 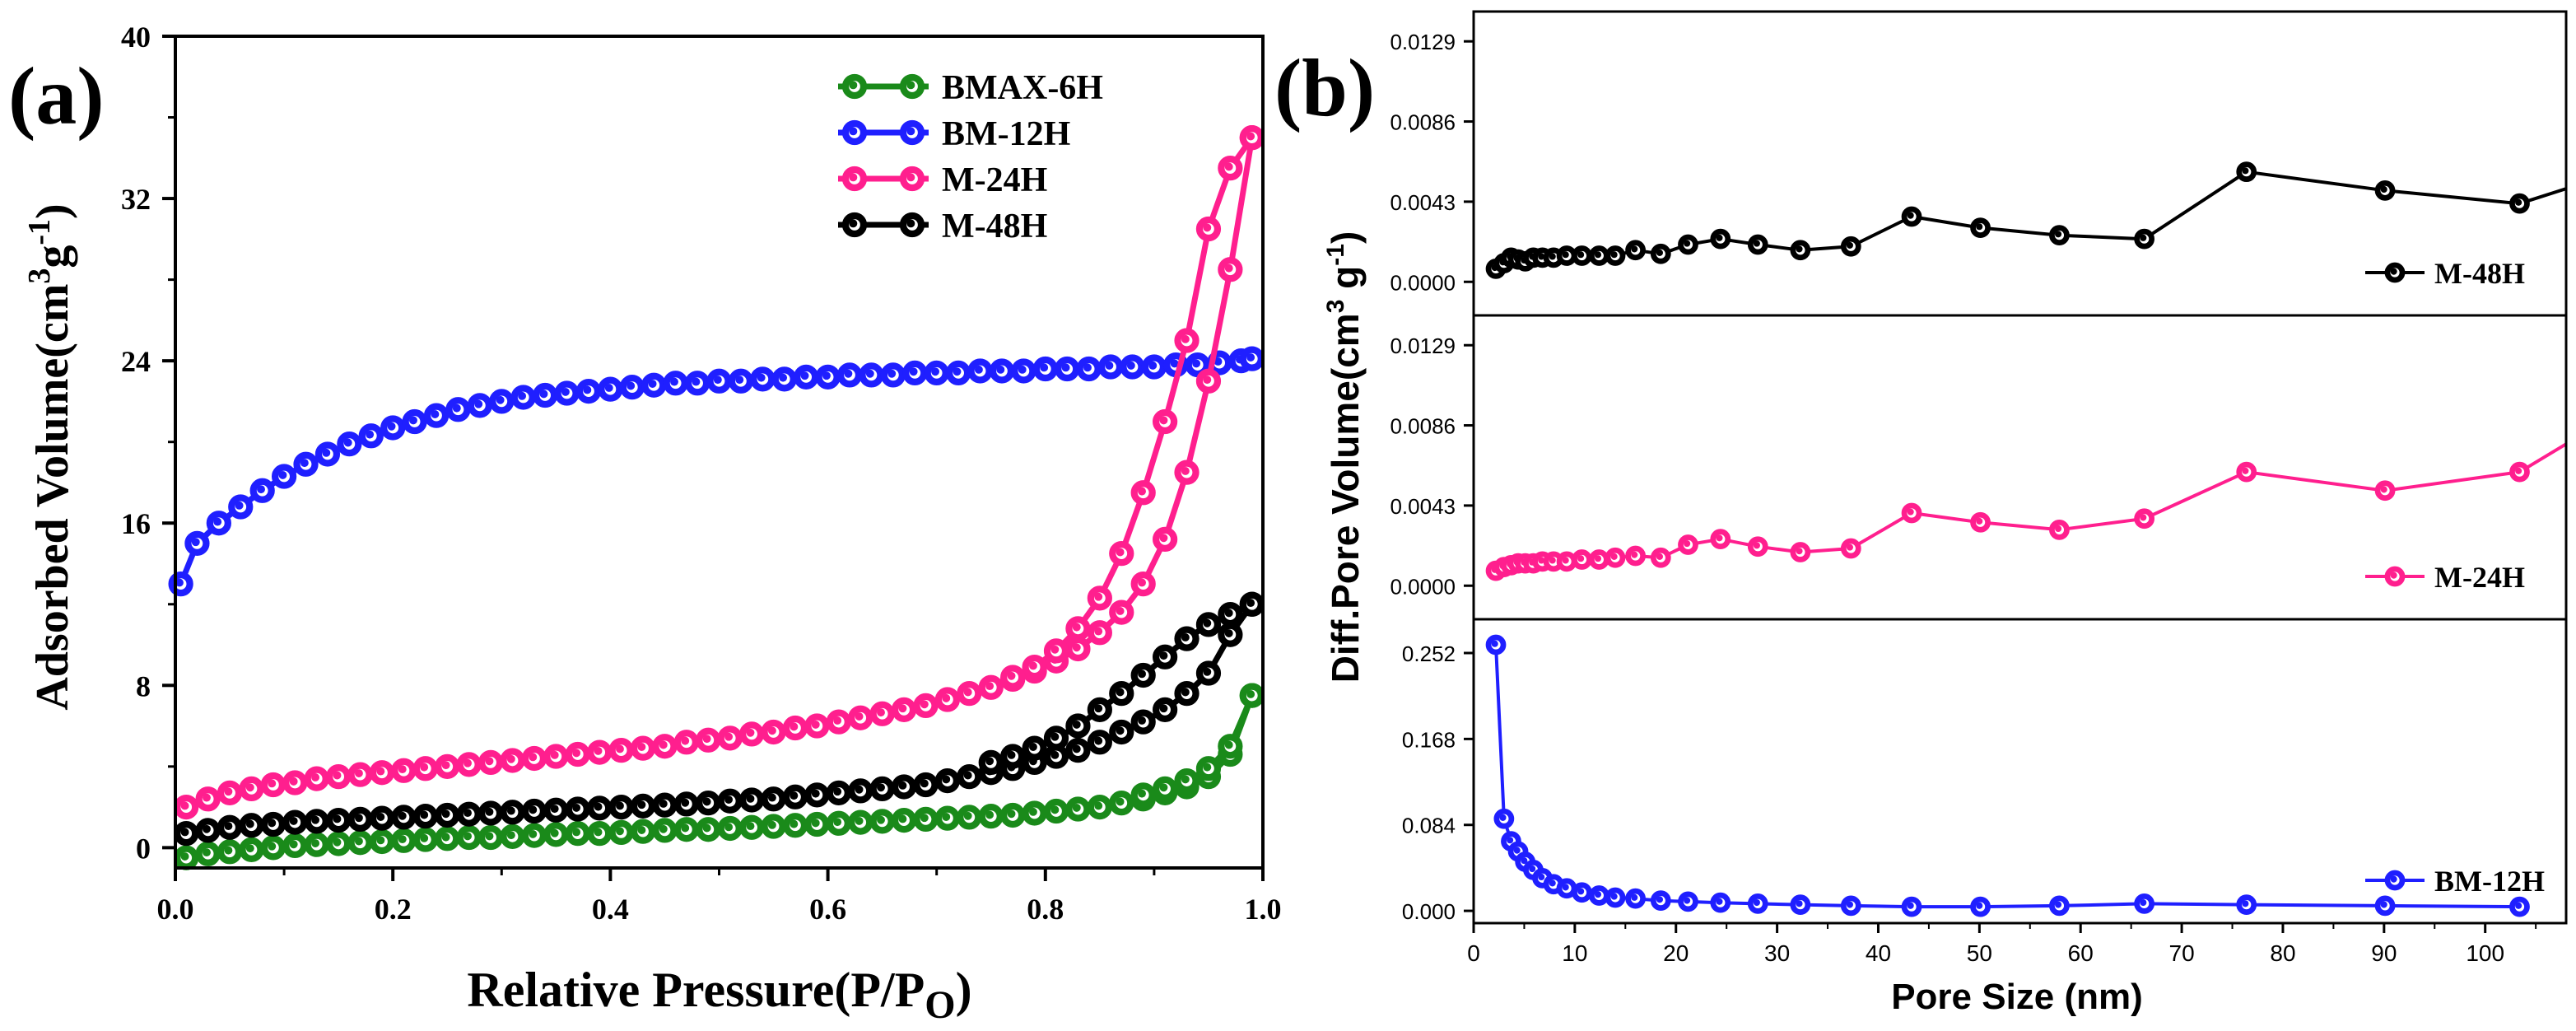 I want to click on panel-a-x-axis-label: Relative Pressure(P/PO), so click(x=719, y=995).